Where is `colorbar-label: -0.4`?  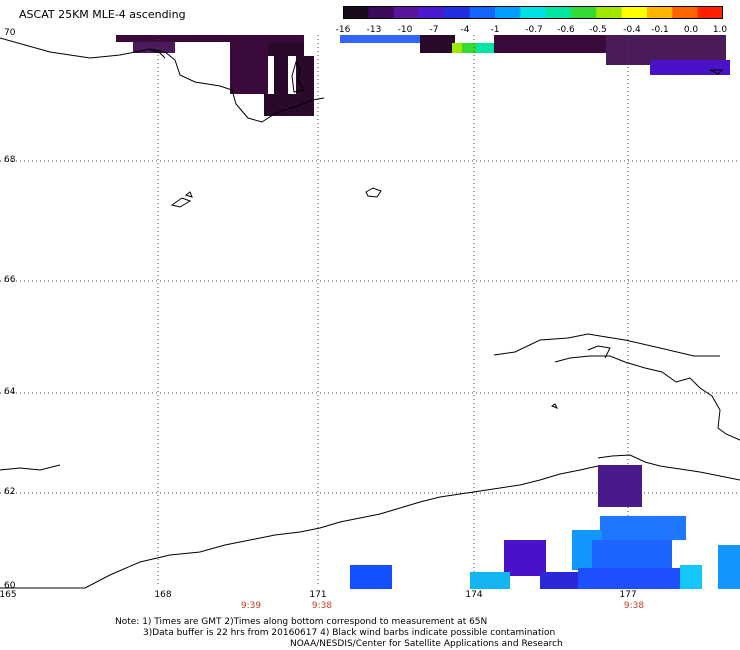
colorbar-label: -0.4 is located at coordinates (632, 30).